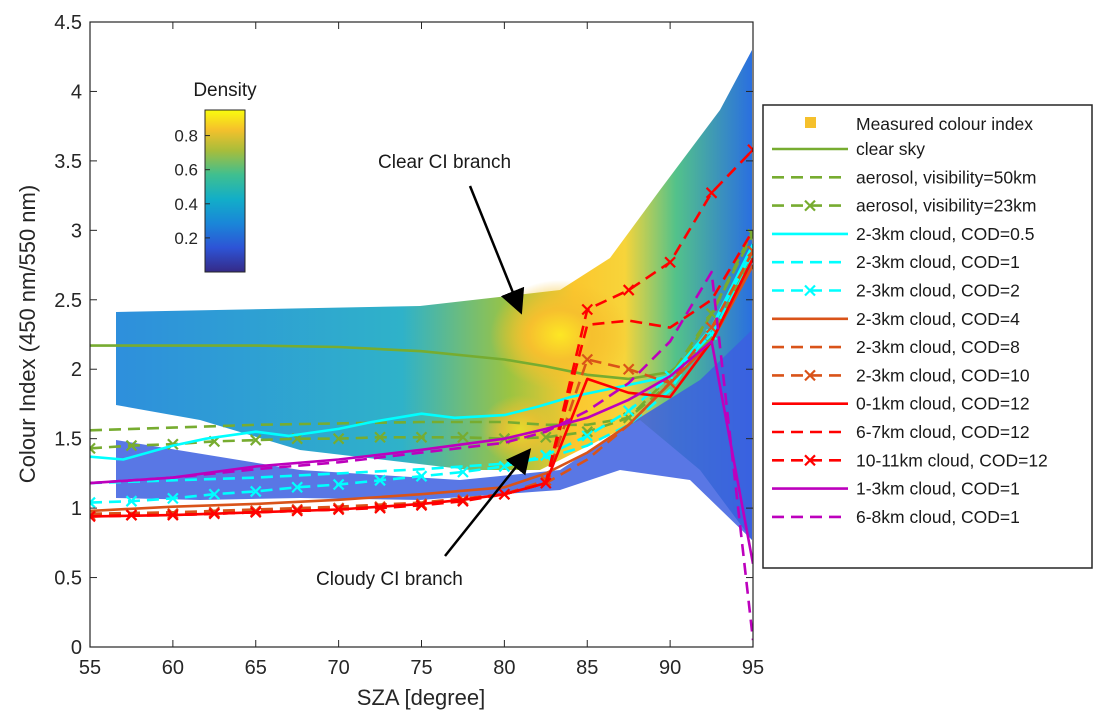 The image size is (1095, 718). I want to click on y-tick-label: 1, so click(76, 509).